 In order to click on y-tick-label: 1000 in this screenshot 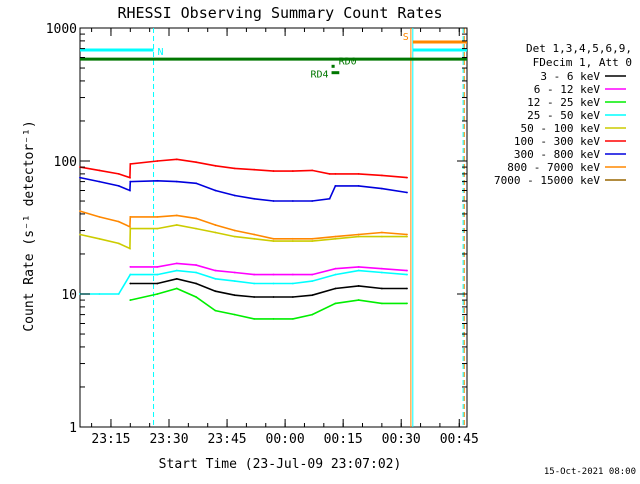, I will do `click(61, 29)`.